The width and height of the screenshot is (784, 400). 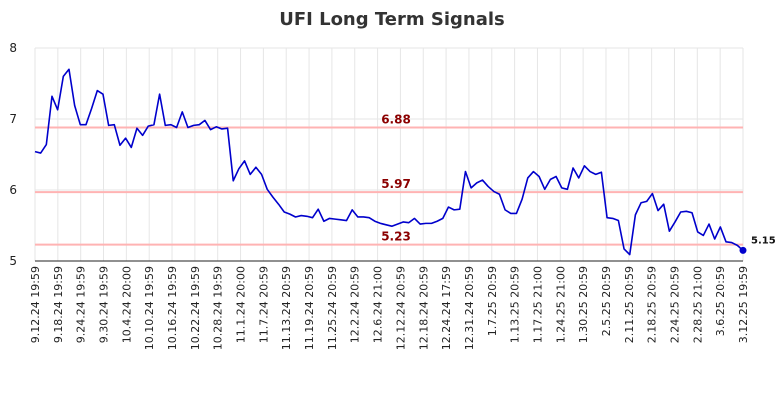 I want to click on x-tick-label: 12.6.24 21:00, so click(x=378, y=304).